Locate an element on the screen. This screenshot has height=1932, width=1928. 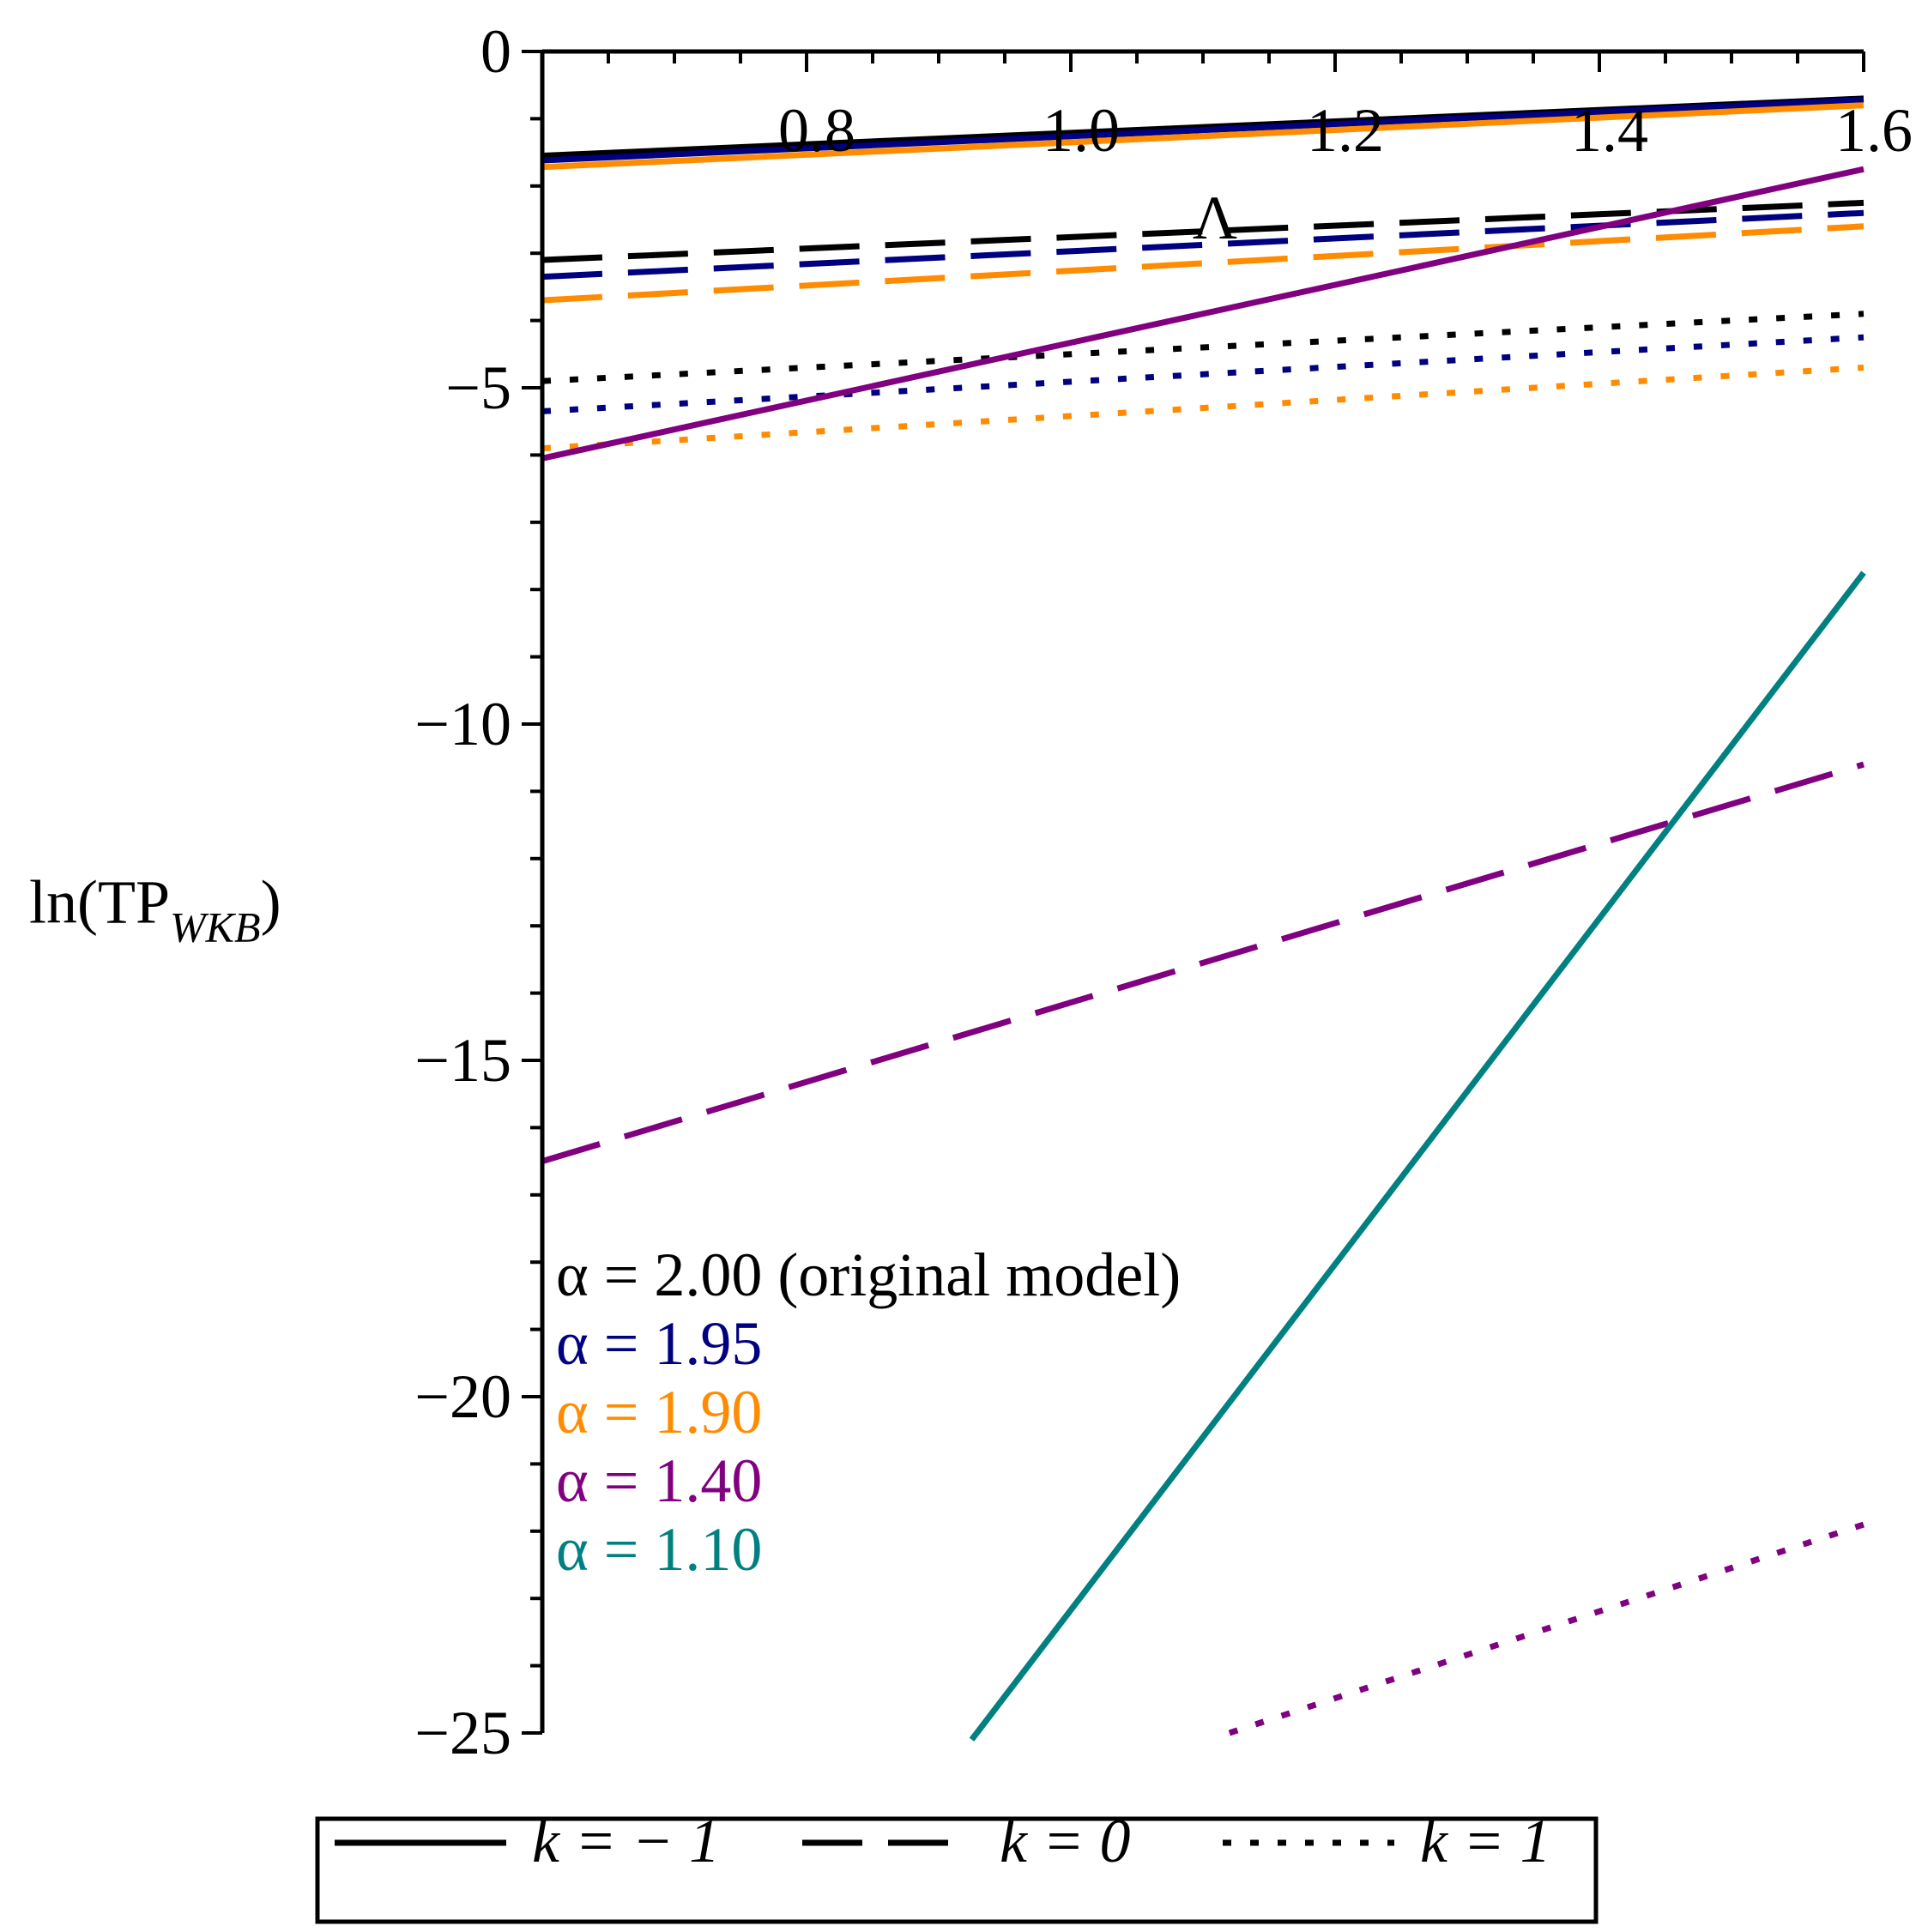
x-tick-label: 0.8 is located at coordinates (816, 130).